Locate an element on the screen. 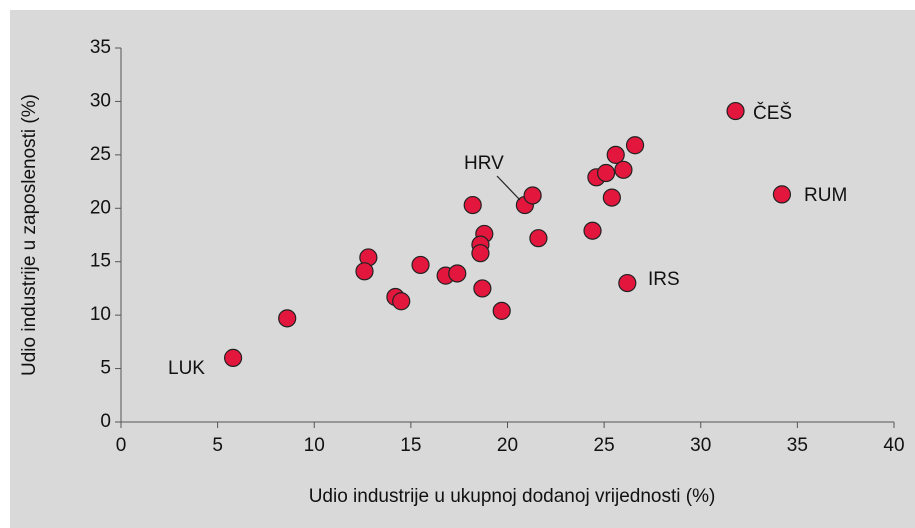 The width and height of the screenshot is (915, 528). y-tick-label: 10 is located at coordinates (100, 314).